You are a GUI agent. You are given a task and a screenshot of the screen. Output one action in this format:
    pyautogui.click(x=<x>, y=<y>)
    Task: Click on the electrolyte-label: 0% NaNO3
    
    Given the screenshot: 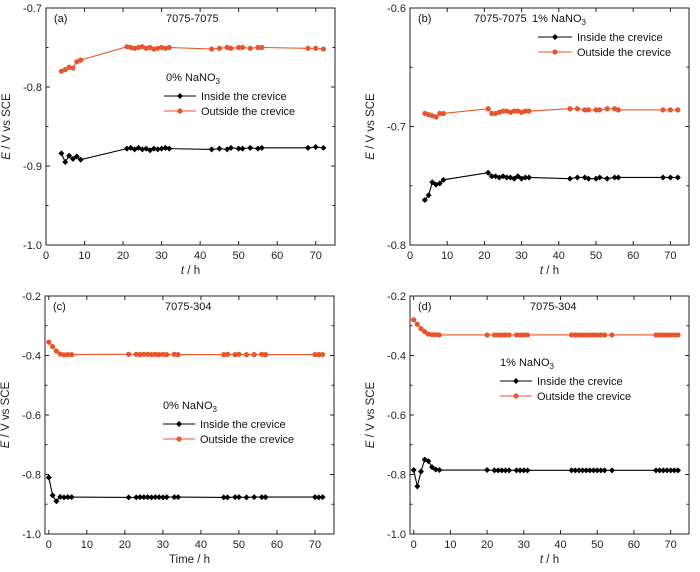 What is the action you would take?
    pyautogui.click(x=190, y=407)
    